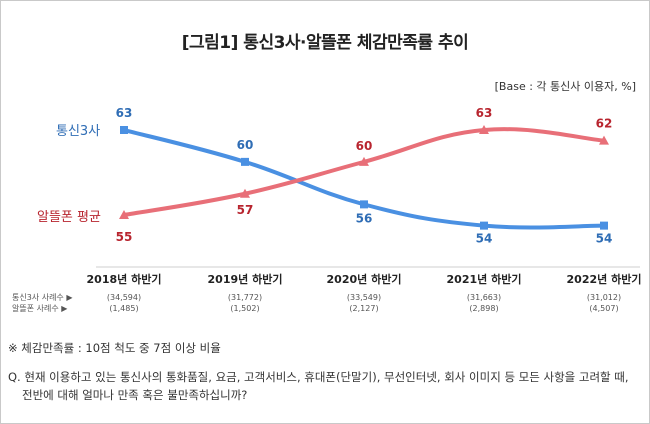 Image resolution: width=650 pixels, height=424 pixels. I want to click on chart-title: [그림1] 통신3사·알뜰폰 체감만족률 추이, so click(325, 43).